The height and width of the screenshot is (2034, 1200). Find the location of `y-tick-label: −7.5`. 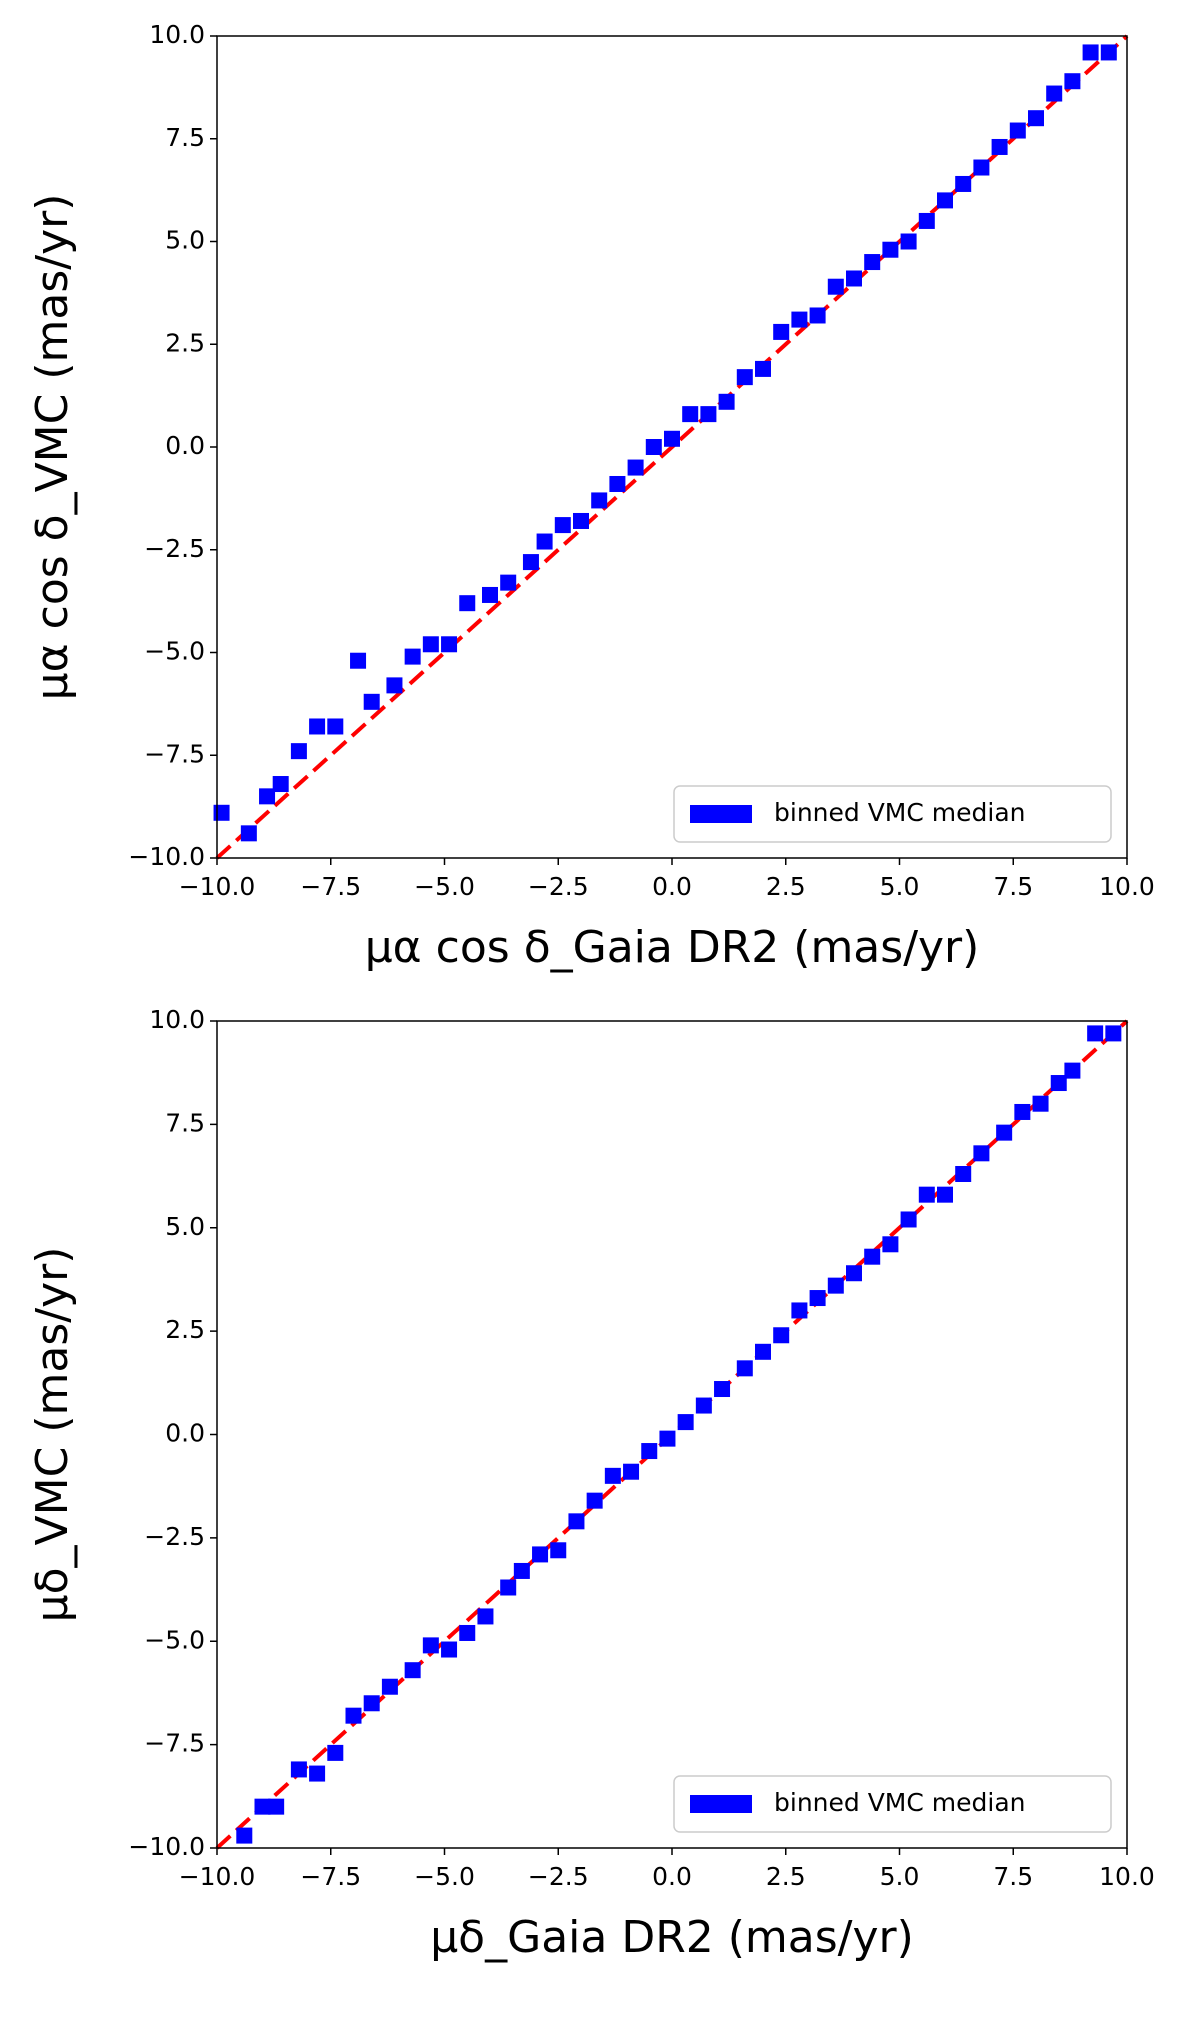

y-tick-label: −7.5 is located at coordinates (174, 753).